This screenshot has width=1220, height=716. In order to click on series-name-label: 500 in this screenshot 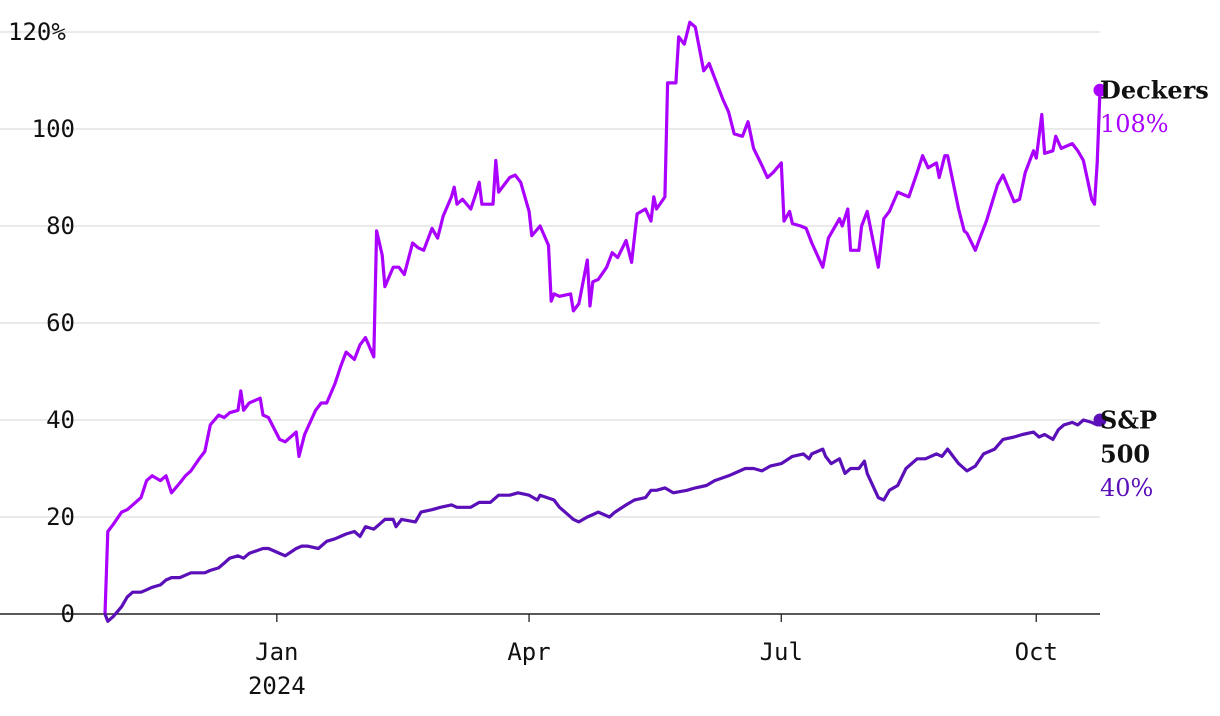, I will do `click(1125, 454)`.